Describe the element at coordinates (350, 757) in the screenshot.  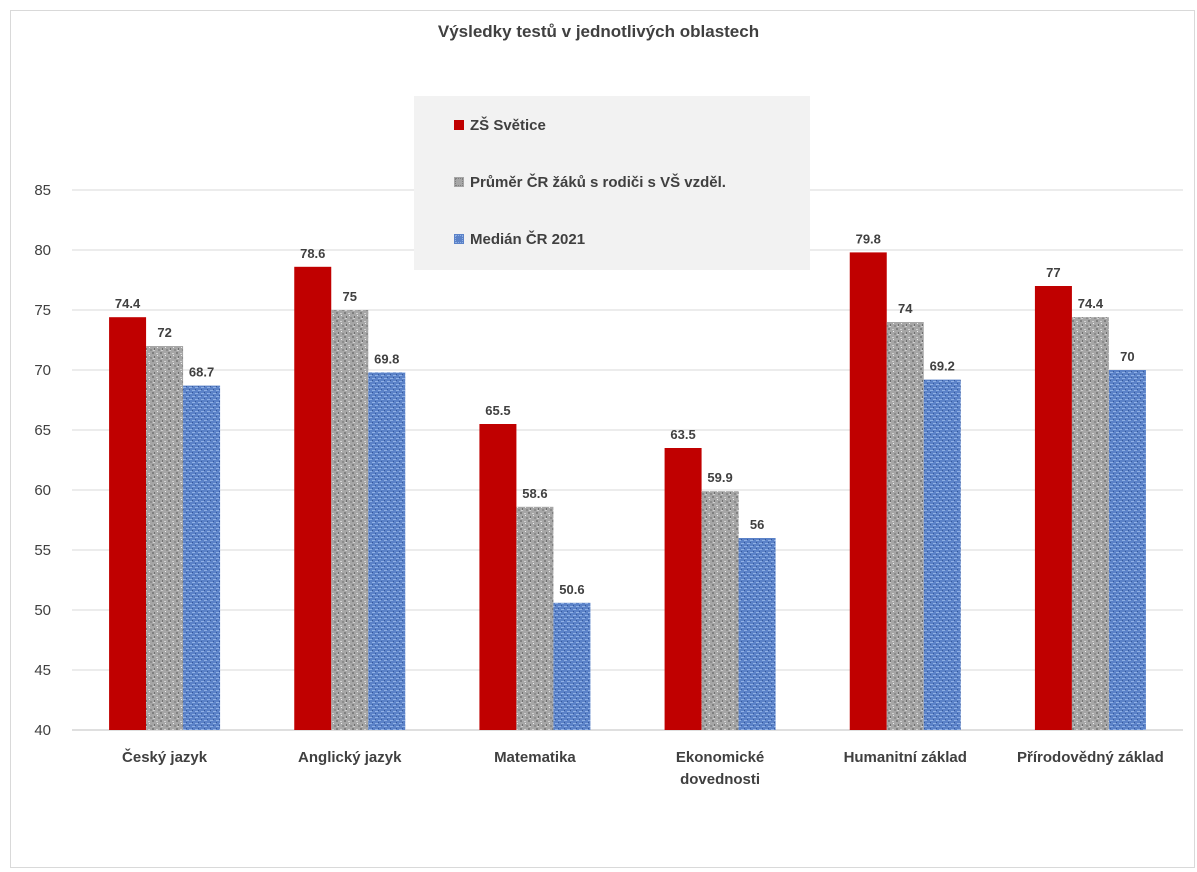
I see `category-label: Anglický jazyk` at that location.